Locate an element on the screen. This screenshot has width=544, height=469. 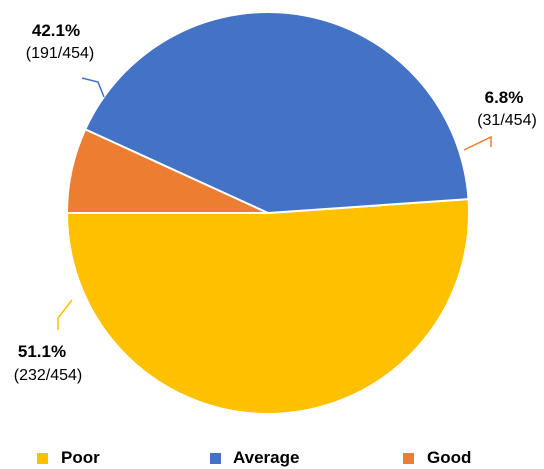
data-label-average: 42.1% (191/454) is located at coordinates (60, 41).